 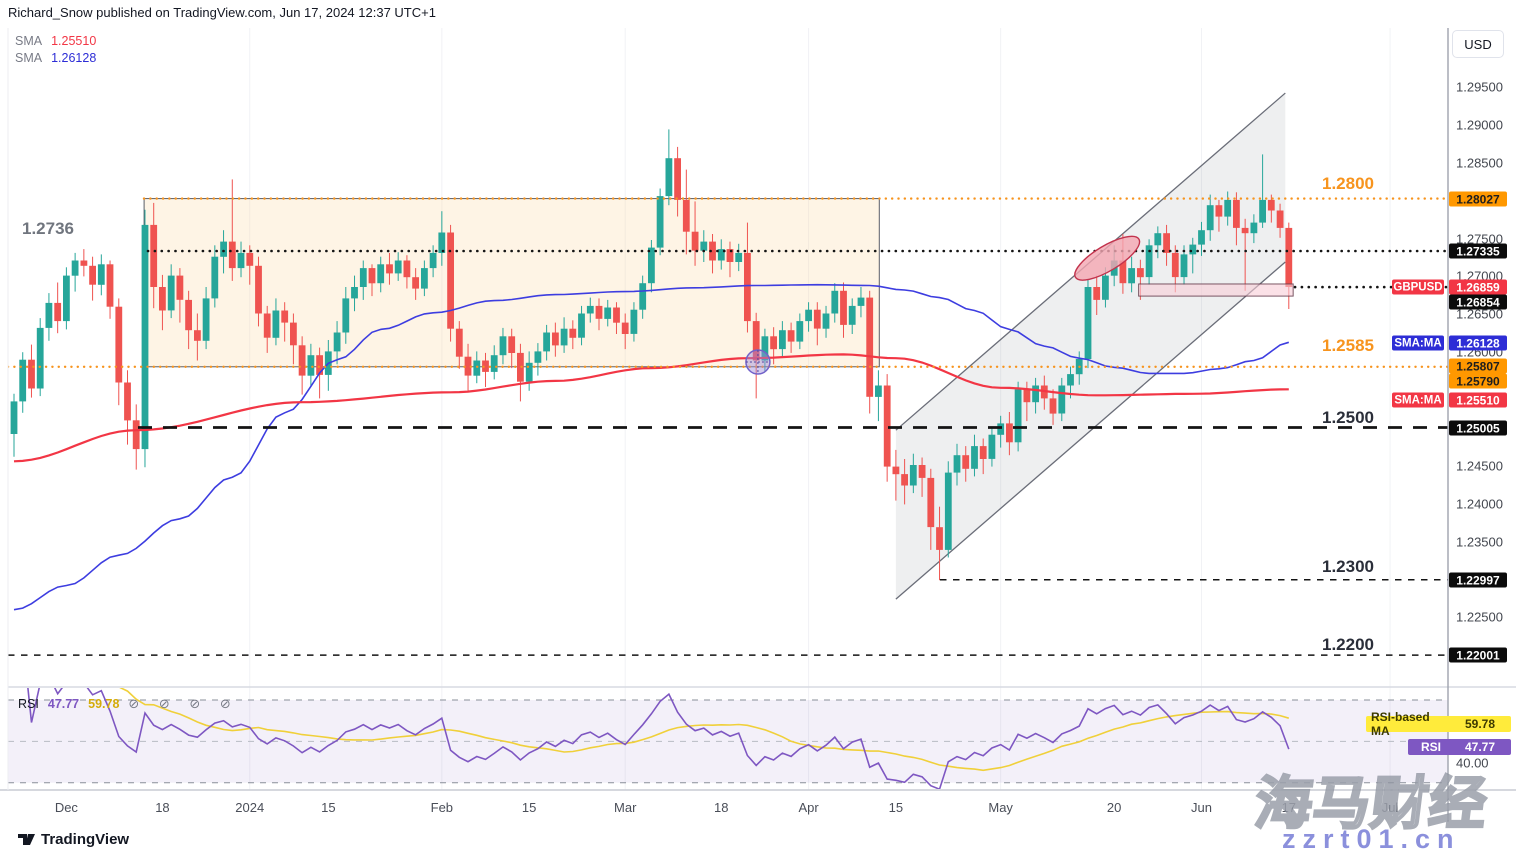 I want to click on price-scale-tick: 1.26500, so click(x=1479, y=314).